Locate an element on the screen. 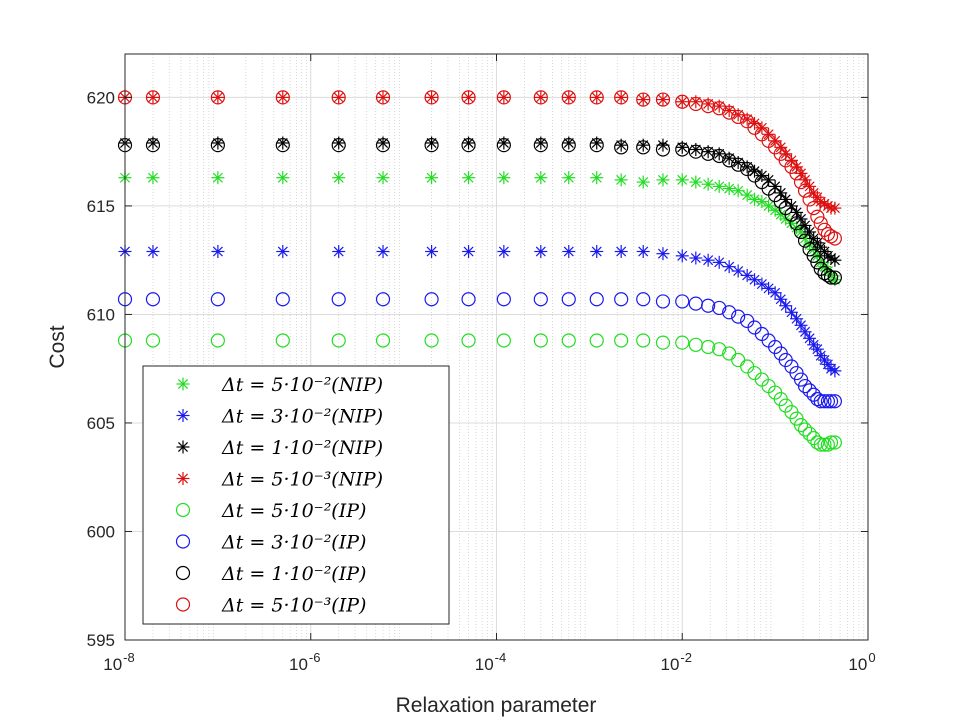 This screenshot has width=960, height=720. y-tick-label: 600 is located at coordinates (101, 531).